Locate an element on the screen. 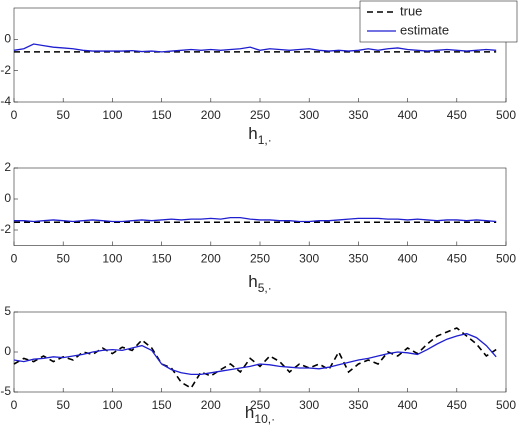  y-tick-label: -5 is located at coordinates (5, 391).